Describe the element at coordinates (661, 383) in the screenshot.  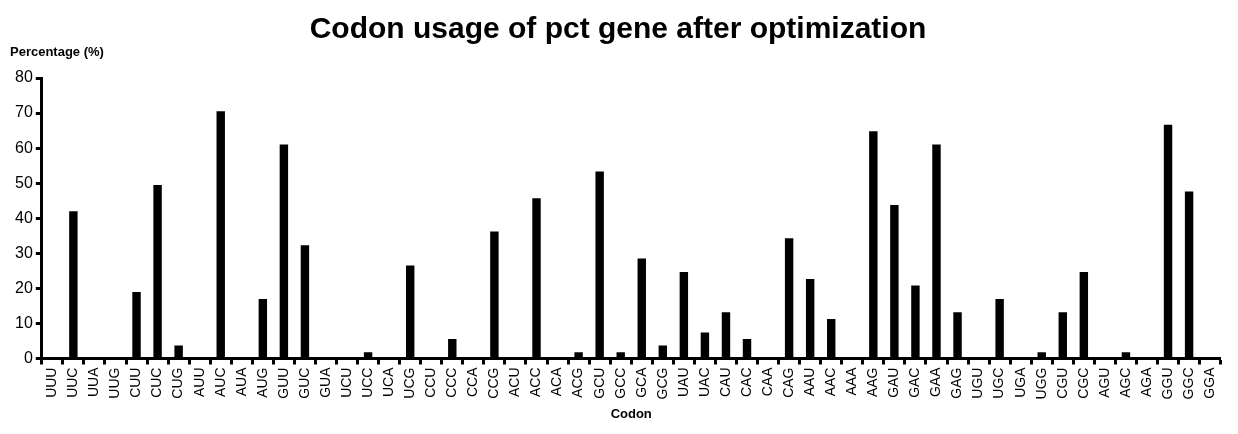
I see `x-tick-label: GCG` at that location.